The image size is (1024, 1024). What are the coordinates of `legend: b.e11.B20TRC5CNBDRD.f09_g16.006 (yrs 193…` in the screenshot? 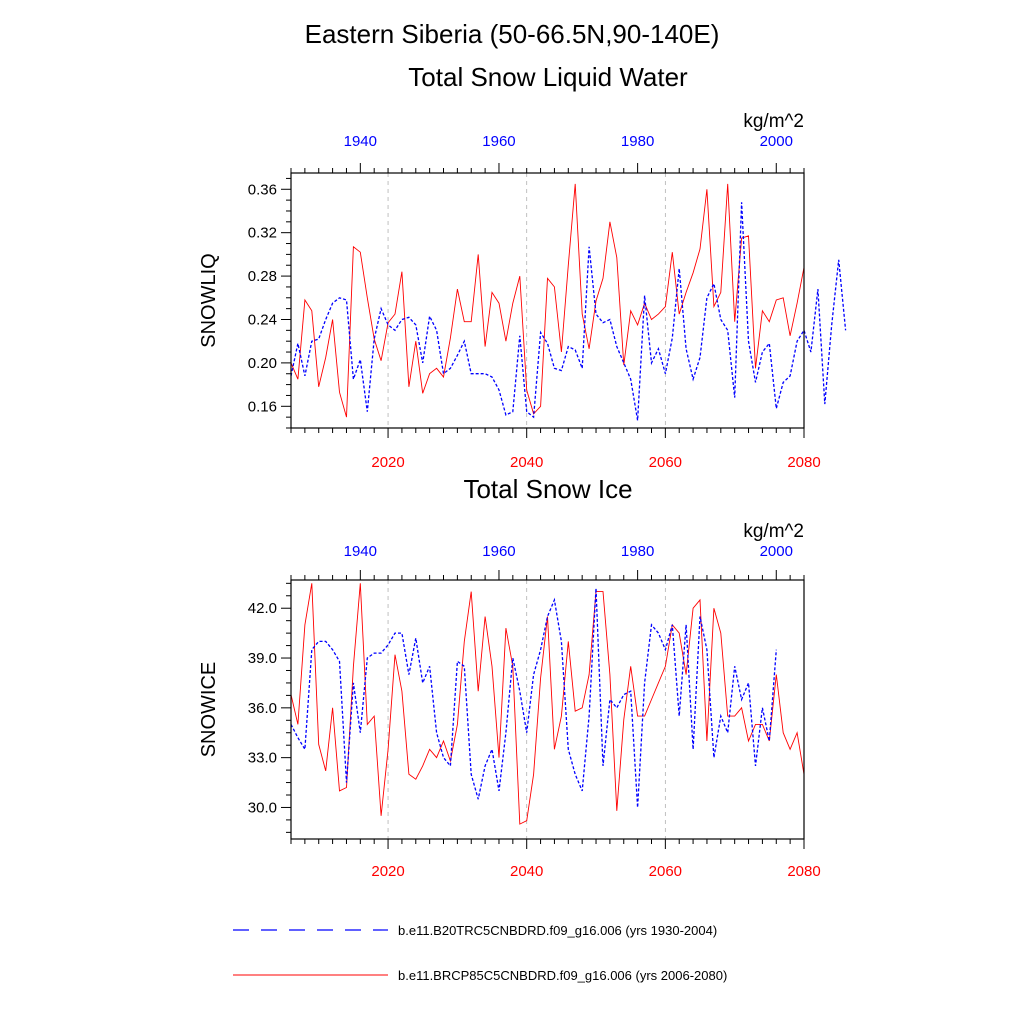 It's located at (480, 953).